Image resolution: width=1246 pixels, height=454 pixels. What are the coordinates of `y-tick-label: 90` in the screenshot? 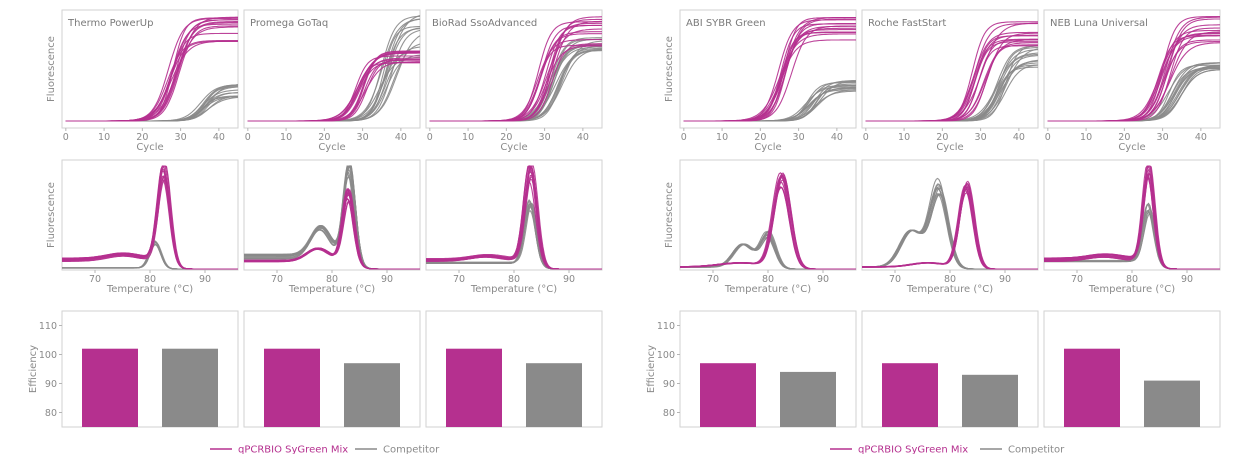 It's located at (669, 384).